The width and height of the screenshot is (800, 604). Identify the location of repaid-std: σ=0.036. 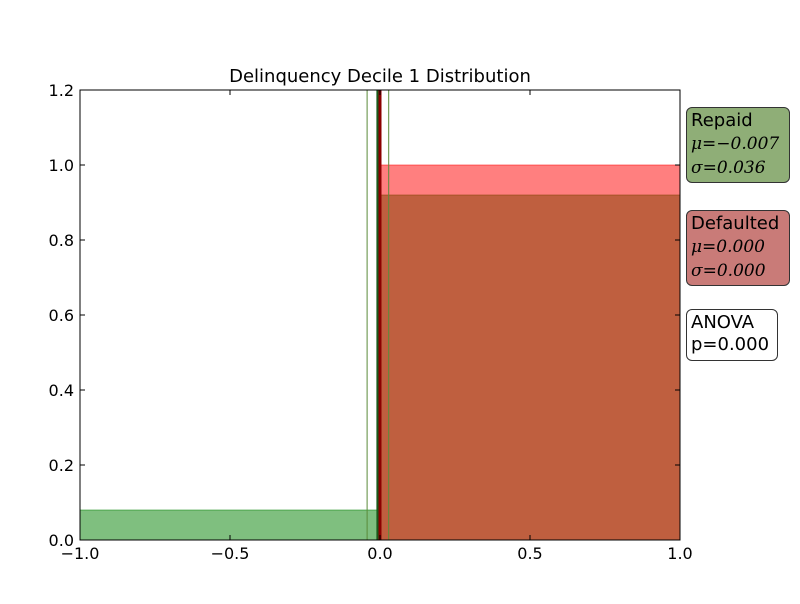
(728, 168).